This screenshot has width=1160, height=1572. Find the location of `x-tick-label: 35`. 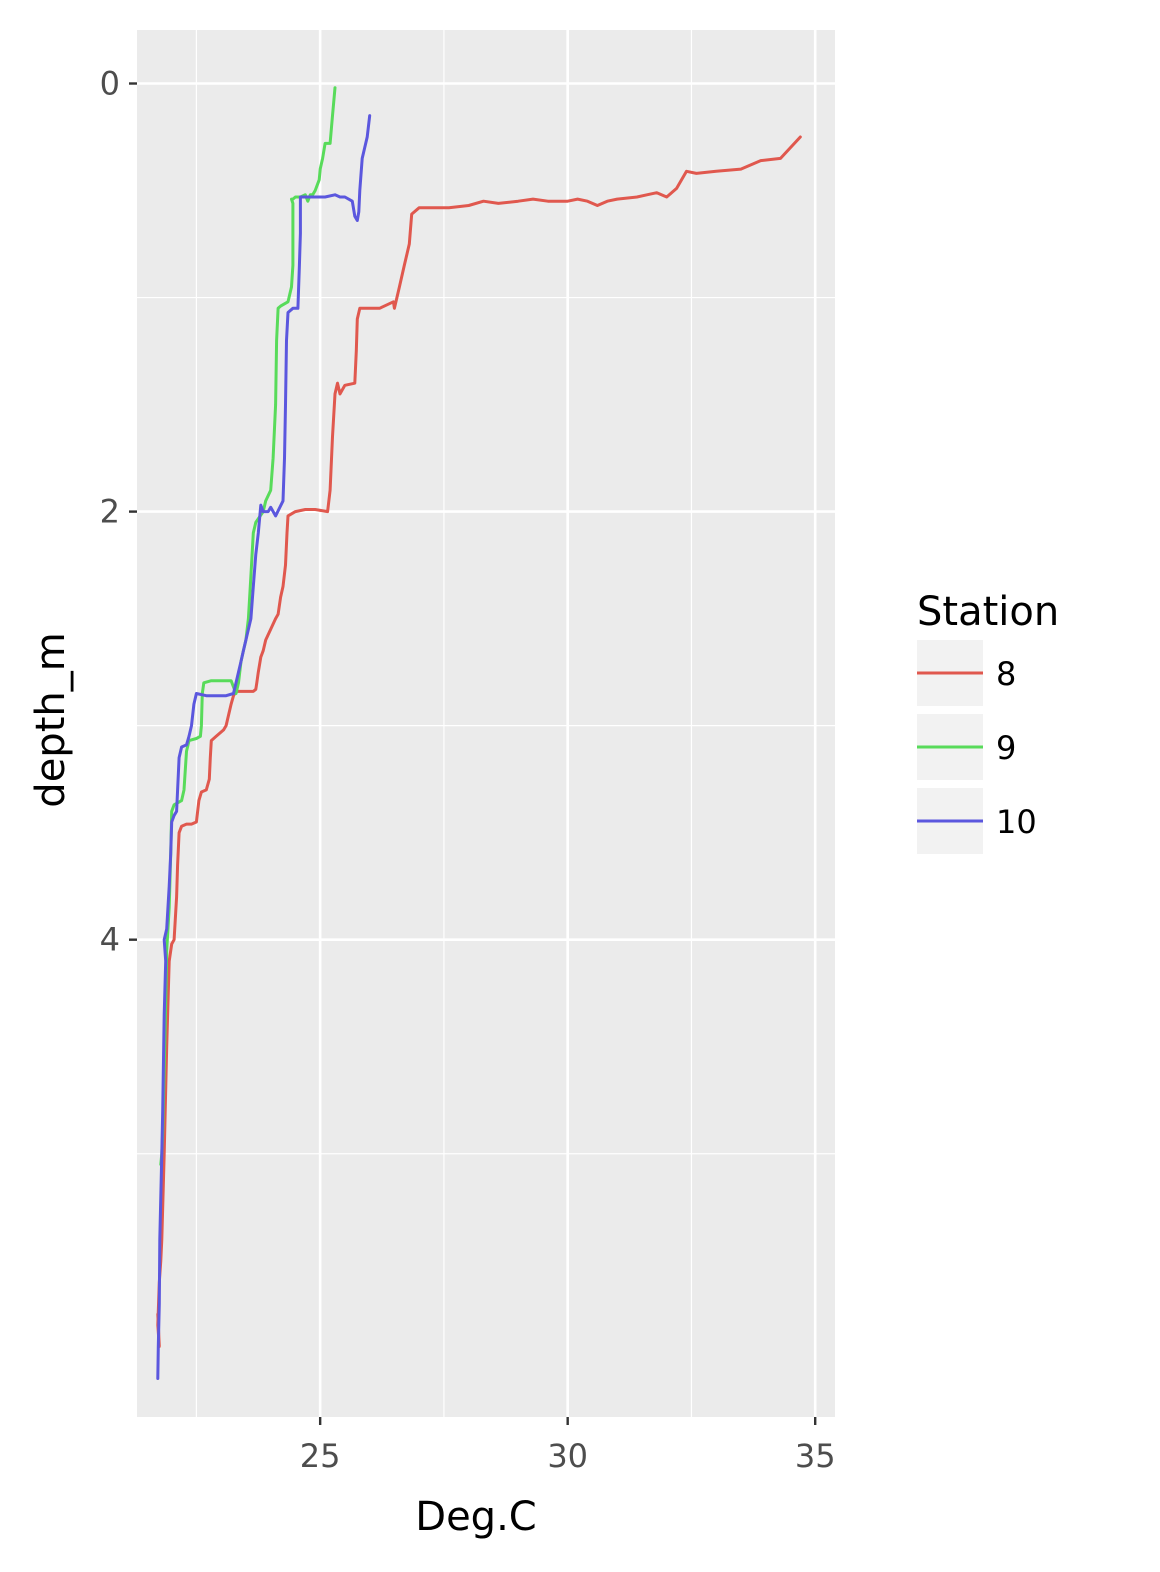

x-tick-label: 35 is located at coordinates (815, 1456).